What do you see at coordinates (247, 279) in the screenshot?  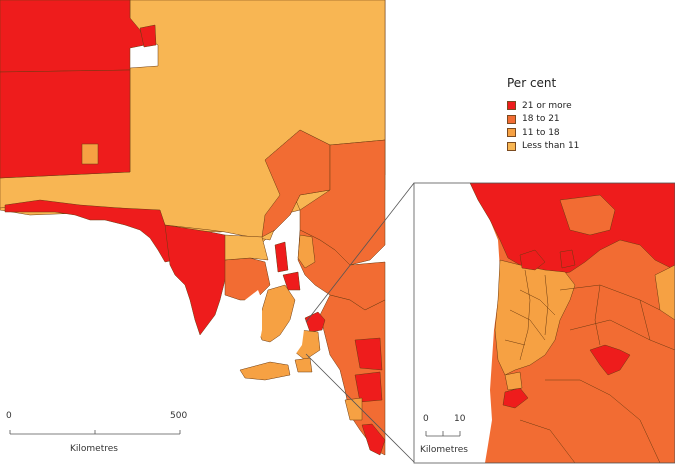 I see `region-eyre-mid-a` at bounding box center [247, 279].